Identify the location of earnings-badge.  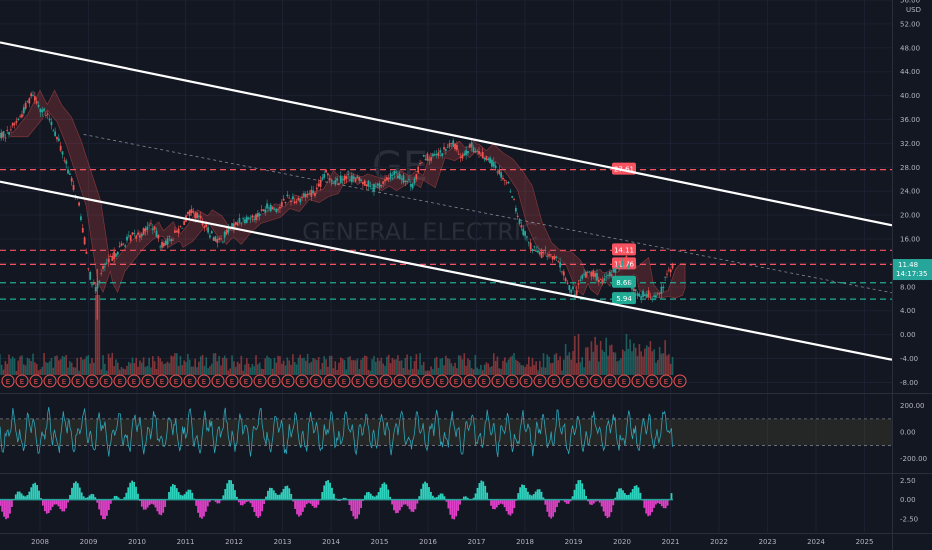
(148, 381).